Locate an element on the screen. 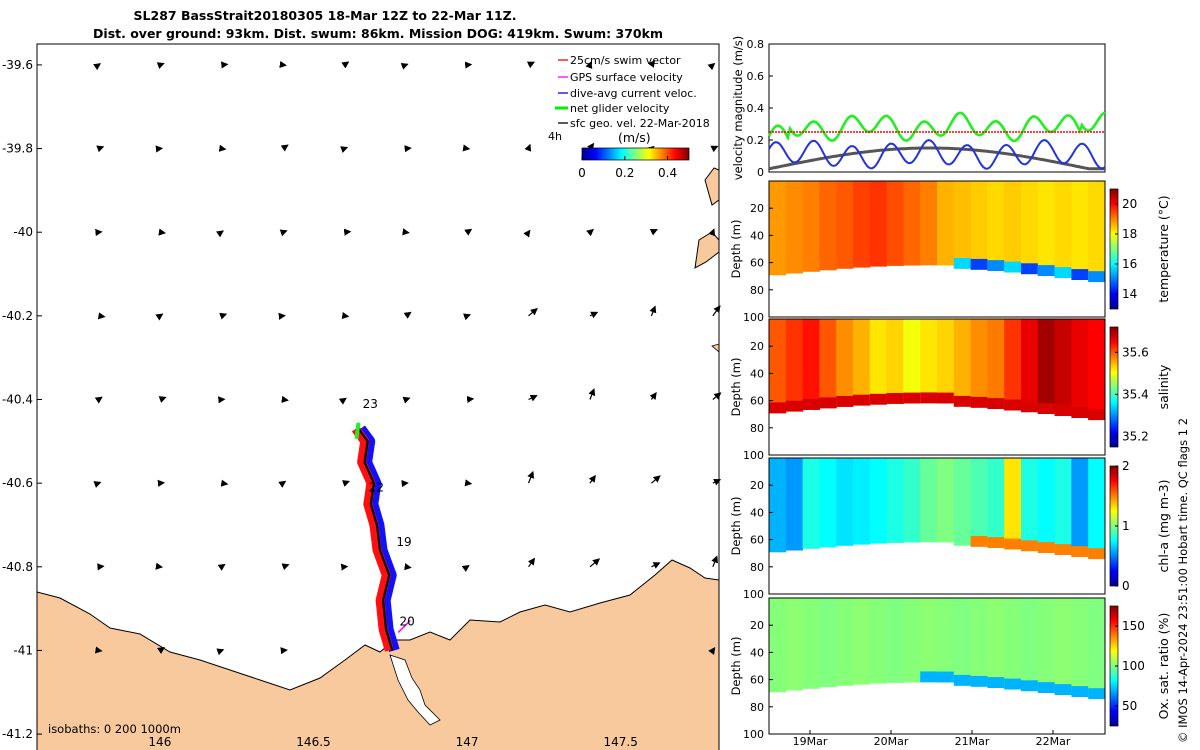 The image size is (1200, 750). velocity-y-tick-label: 0.4 is located at coordinates (756, 108).